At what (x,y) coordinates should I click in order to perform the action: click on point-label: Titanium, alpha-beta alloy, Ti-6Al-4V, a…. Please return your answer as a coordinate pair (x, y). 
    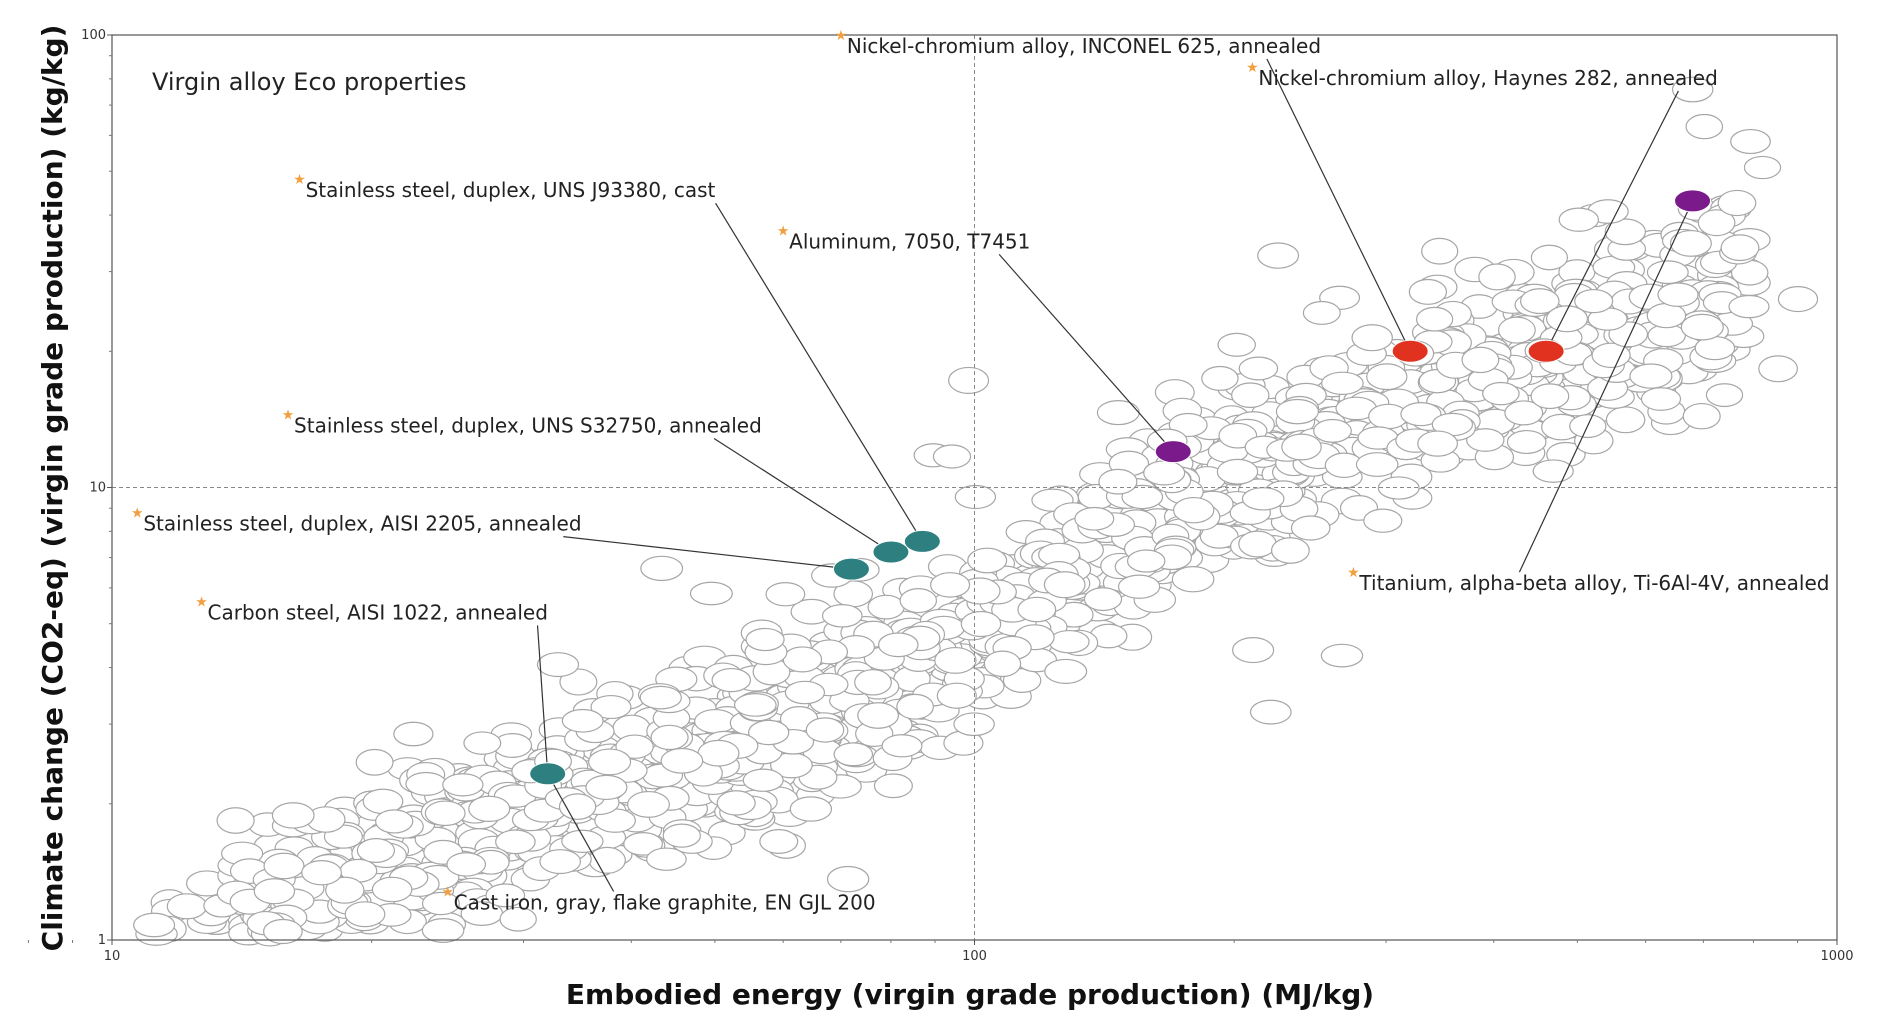
    Looking at the image, I should click on (1593, 583).